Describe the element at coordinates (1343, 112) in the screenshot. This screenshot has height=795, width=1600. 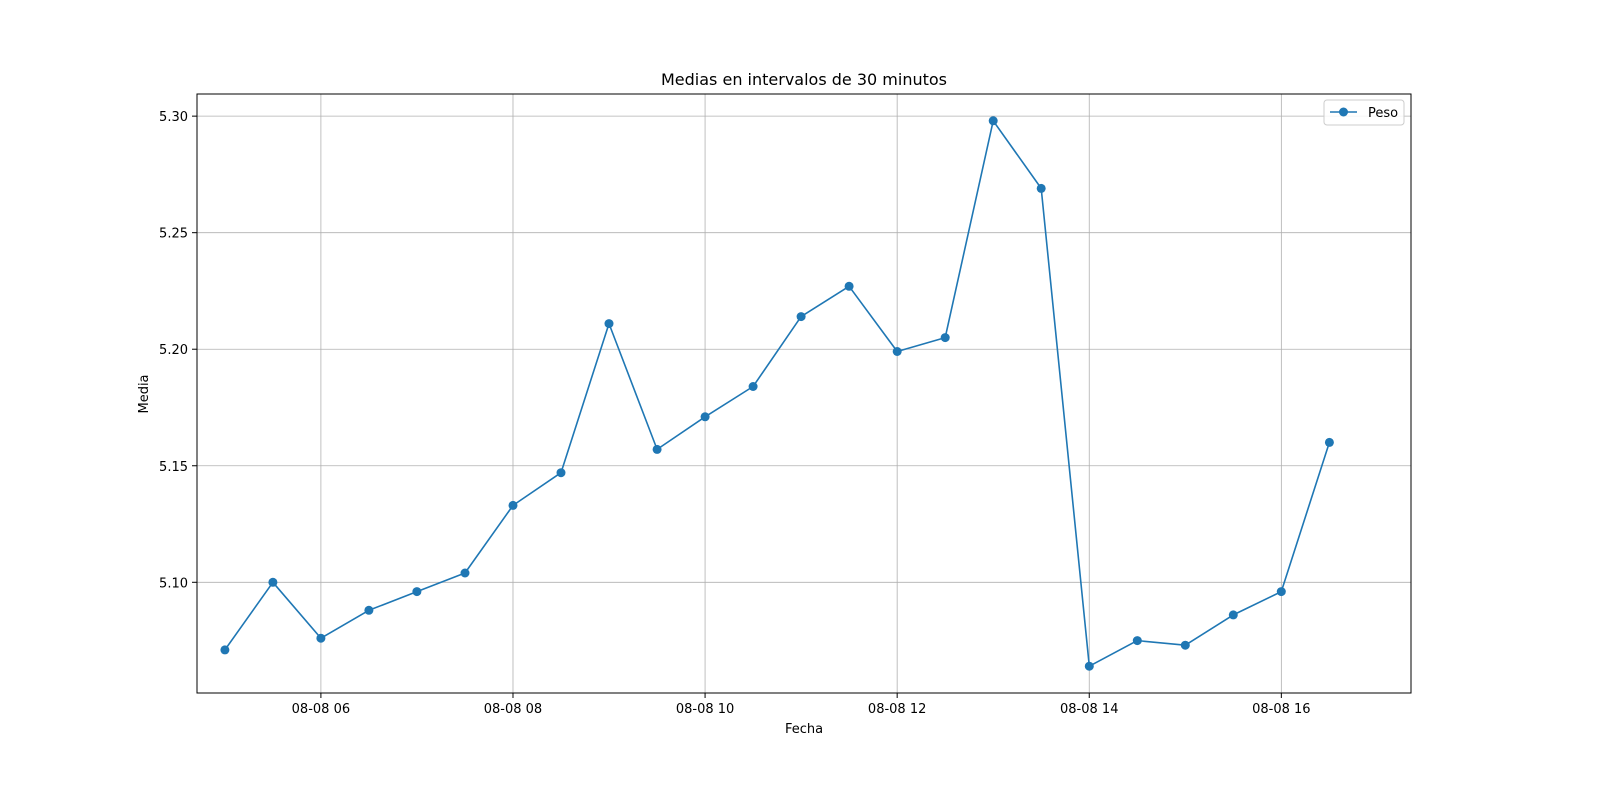
I see `legend-marker` at that location.